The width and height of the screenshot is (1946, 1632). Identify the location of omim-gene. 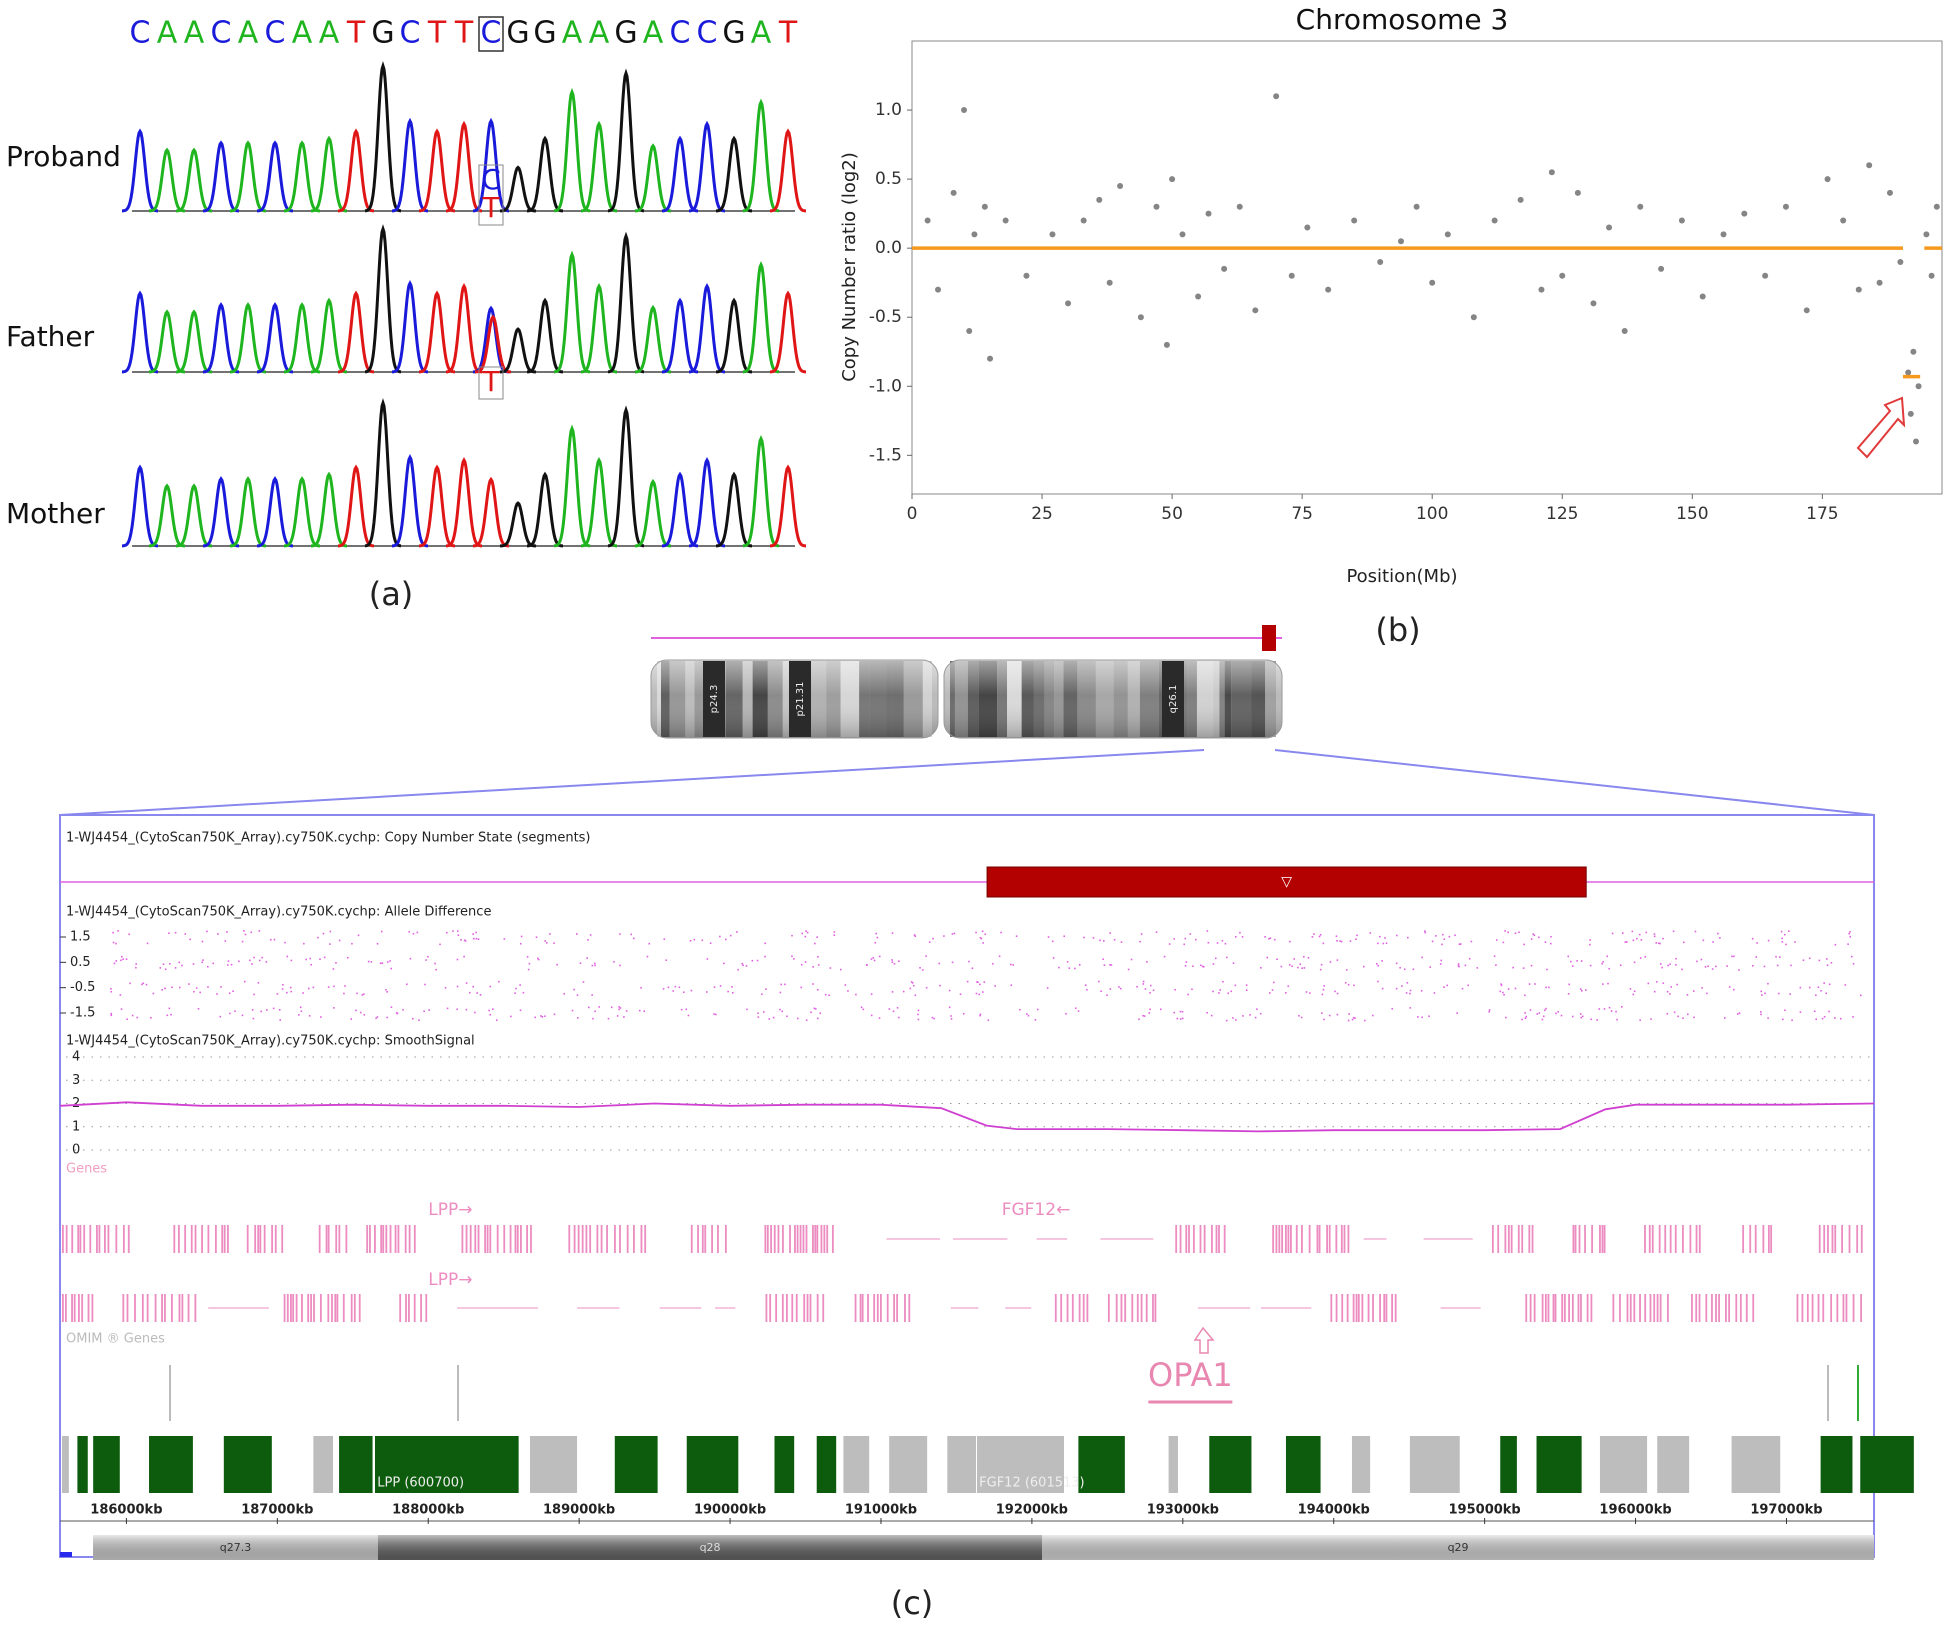
(712, 1464).